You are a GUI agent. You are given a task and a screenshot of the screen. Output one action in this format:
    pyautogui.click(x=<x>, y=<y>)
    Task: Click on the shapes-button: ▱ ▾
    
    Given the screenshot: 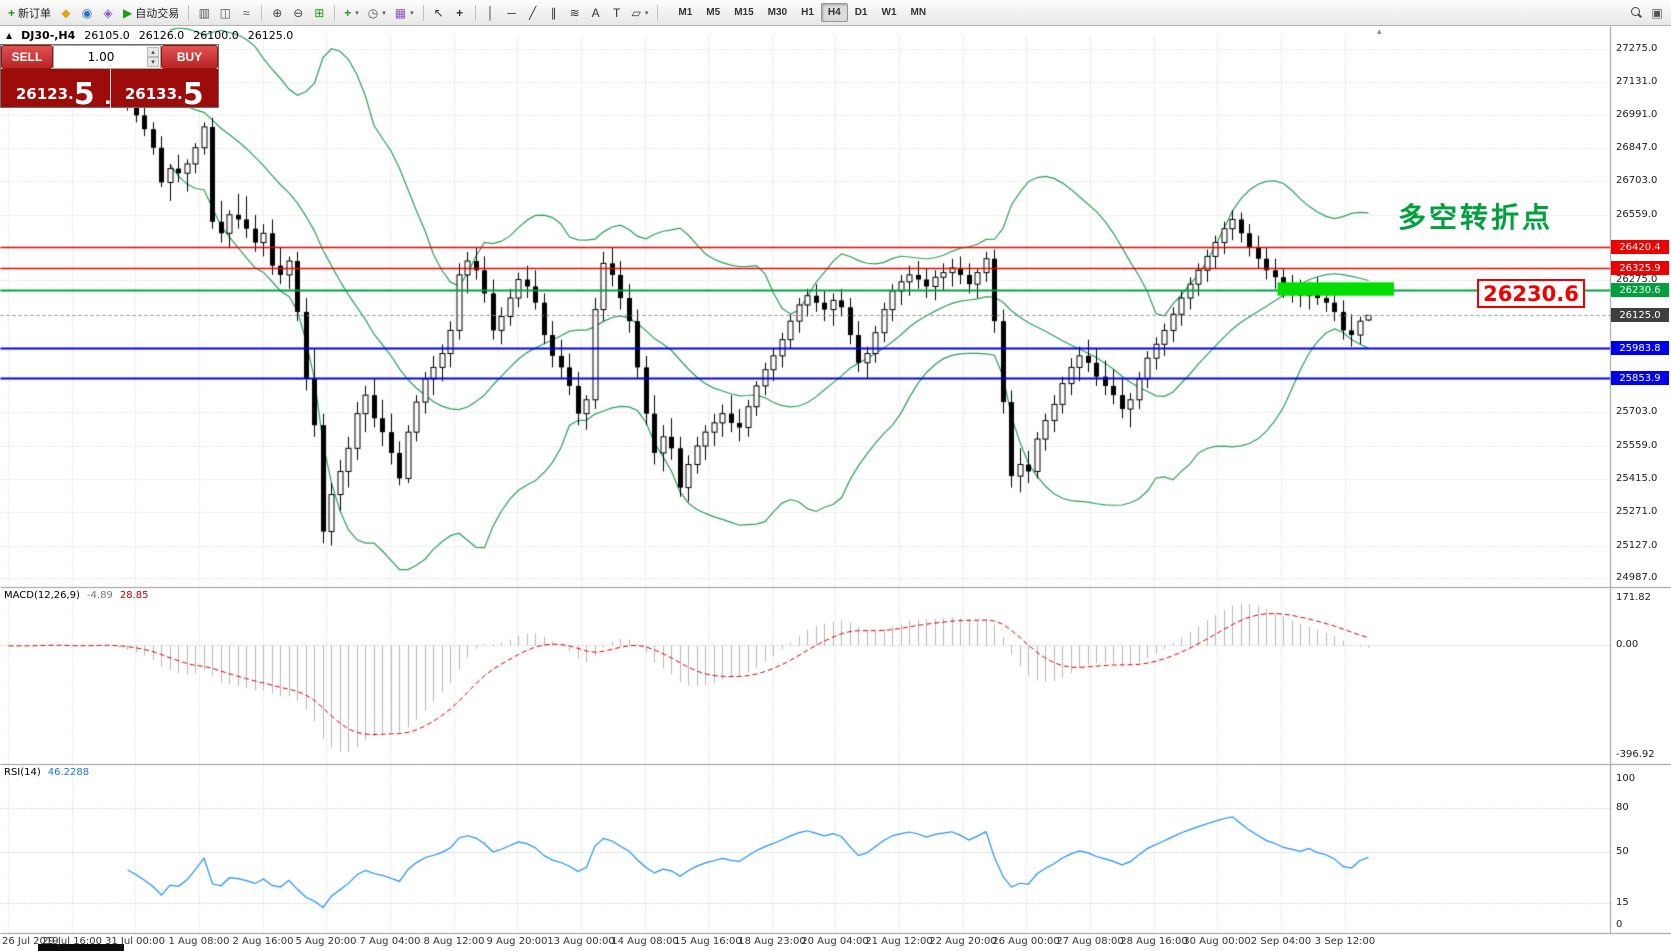 What is the action you would take?
    pyautogui.click(x=640, y=13)
    